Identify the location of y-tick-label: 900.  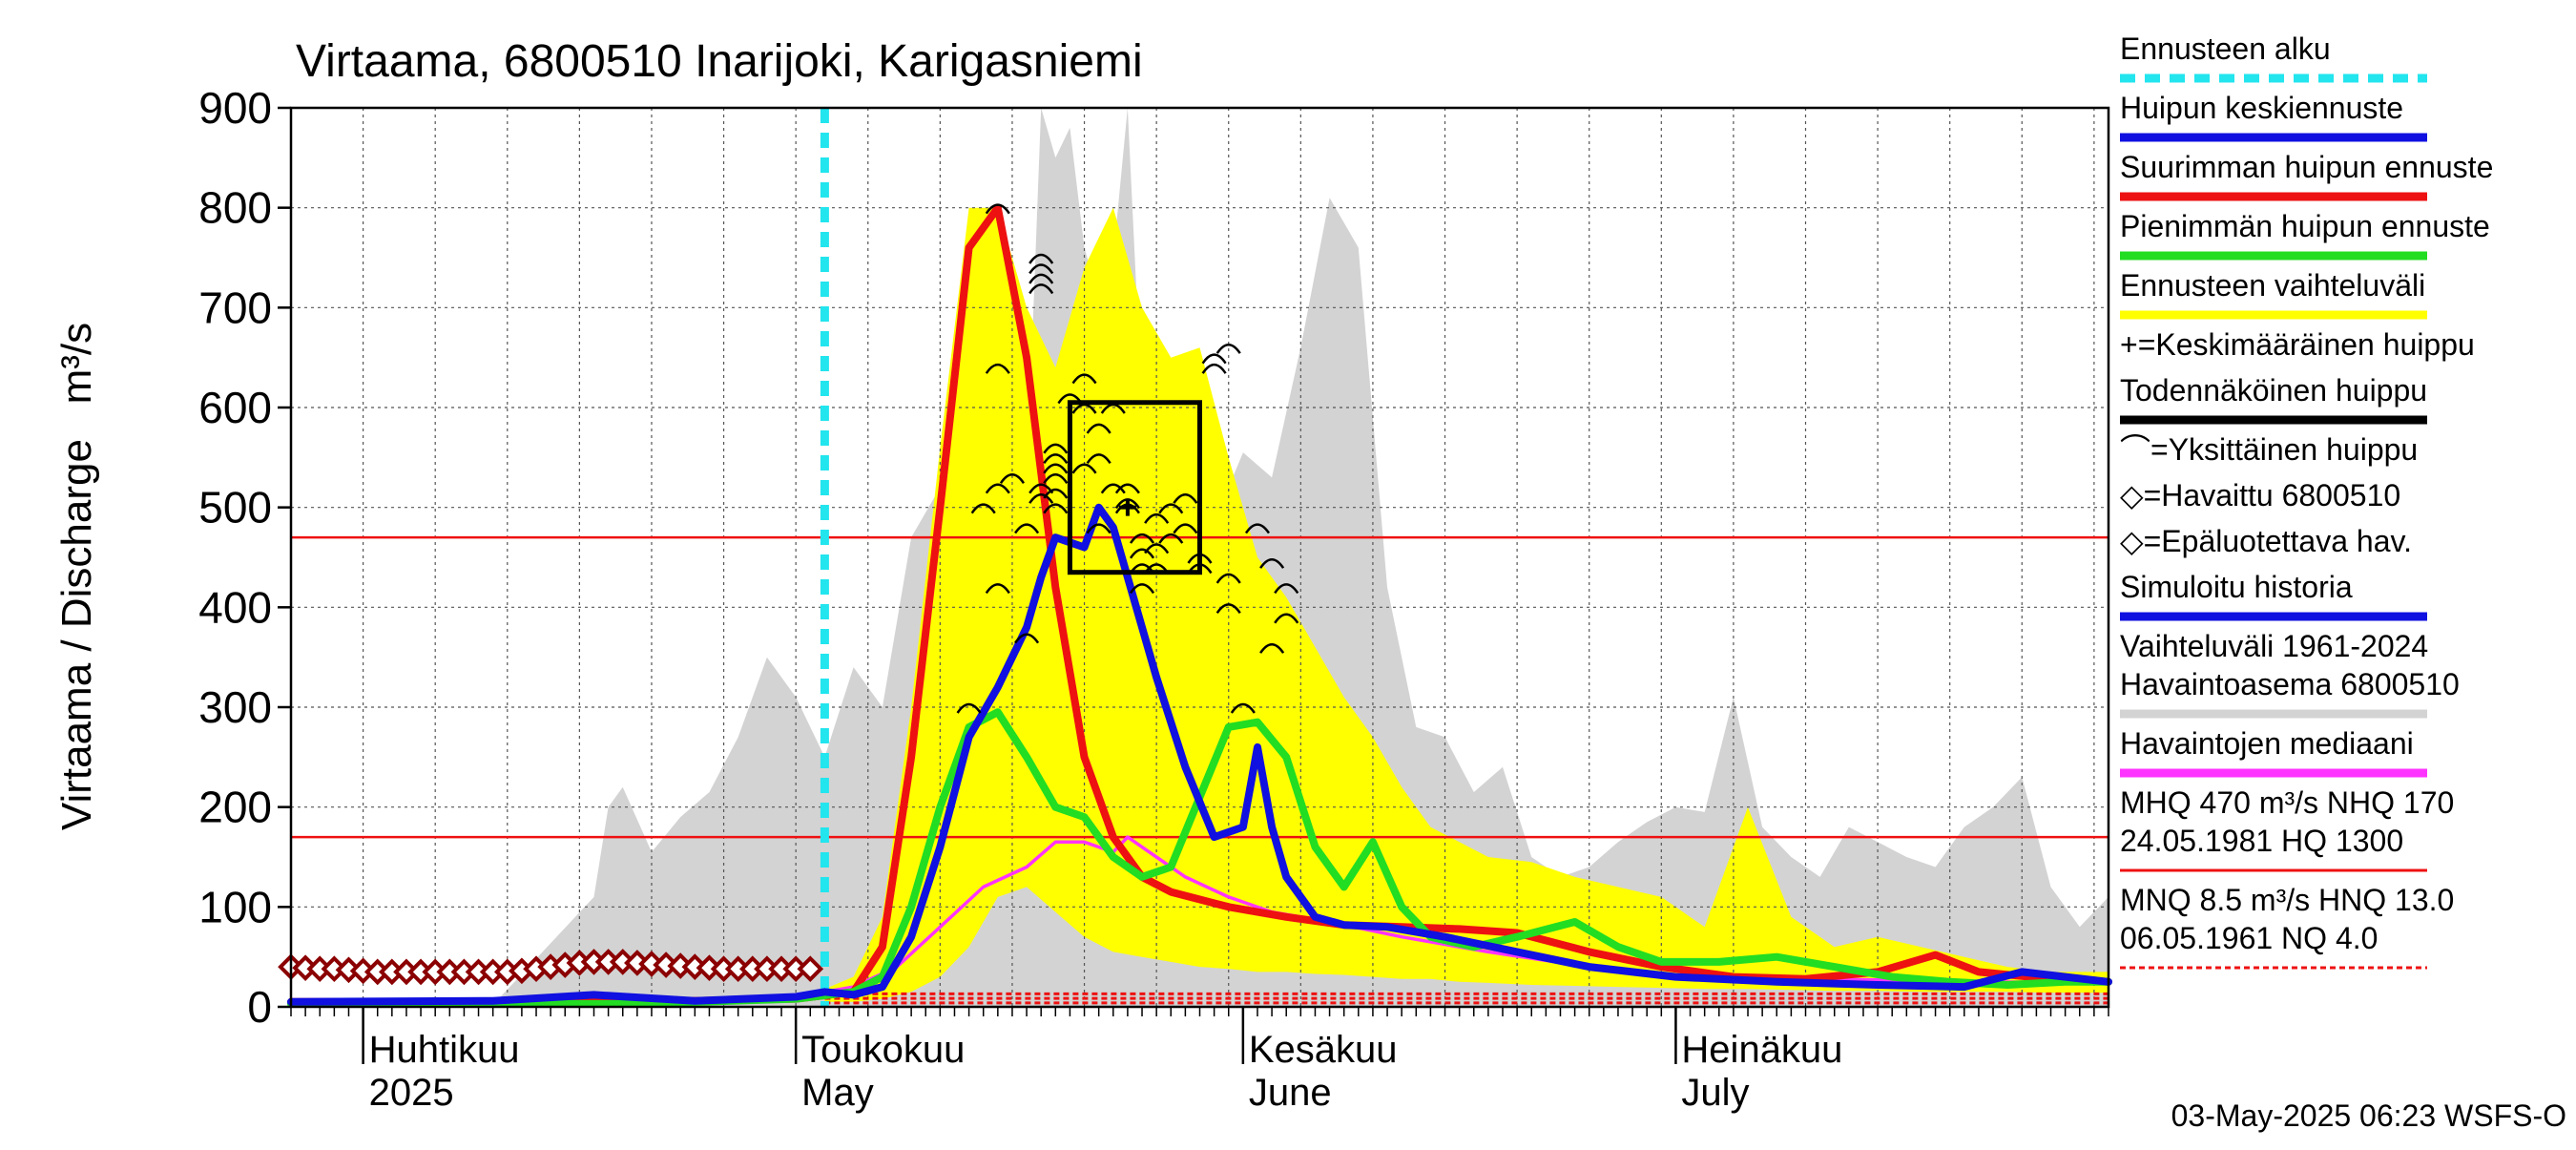
(235, 108).